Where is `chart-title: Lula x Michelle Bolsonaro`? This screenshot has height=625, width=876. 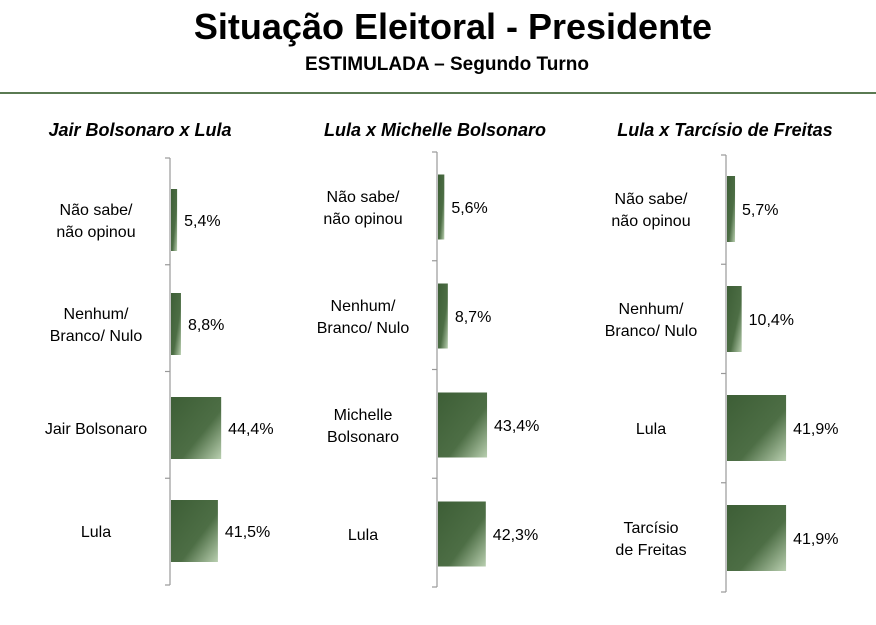
chart-title: Lula x Michelle Bolsonaro is located at coordinates (435, 130).